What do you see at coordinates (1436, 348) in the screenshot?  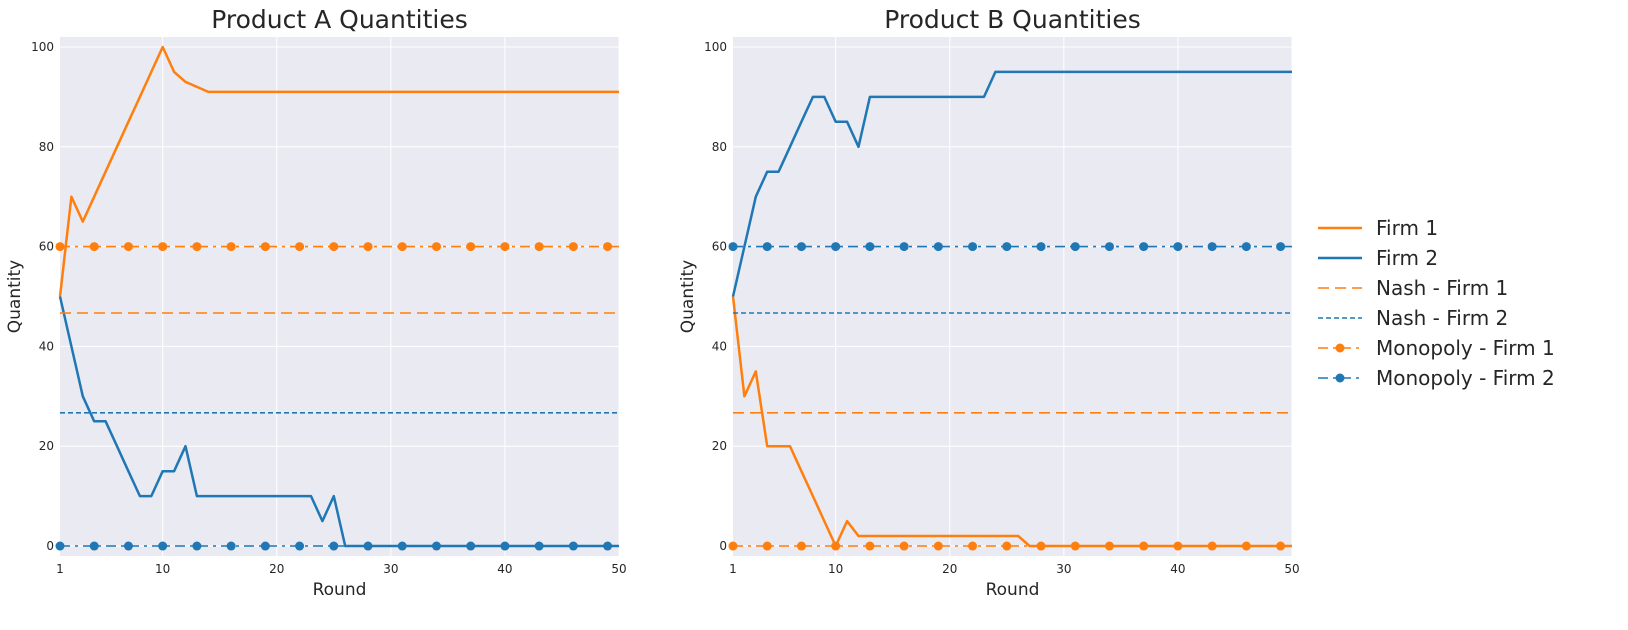 I see `legend-item: Monopoly - Firm 1` at bounding box center [1436, 348].